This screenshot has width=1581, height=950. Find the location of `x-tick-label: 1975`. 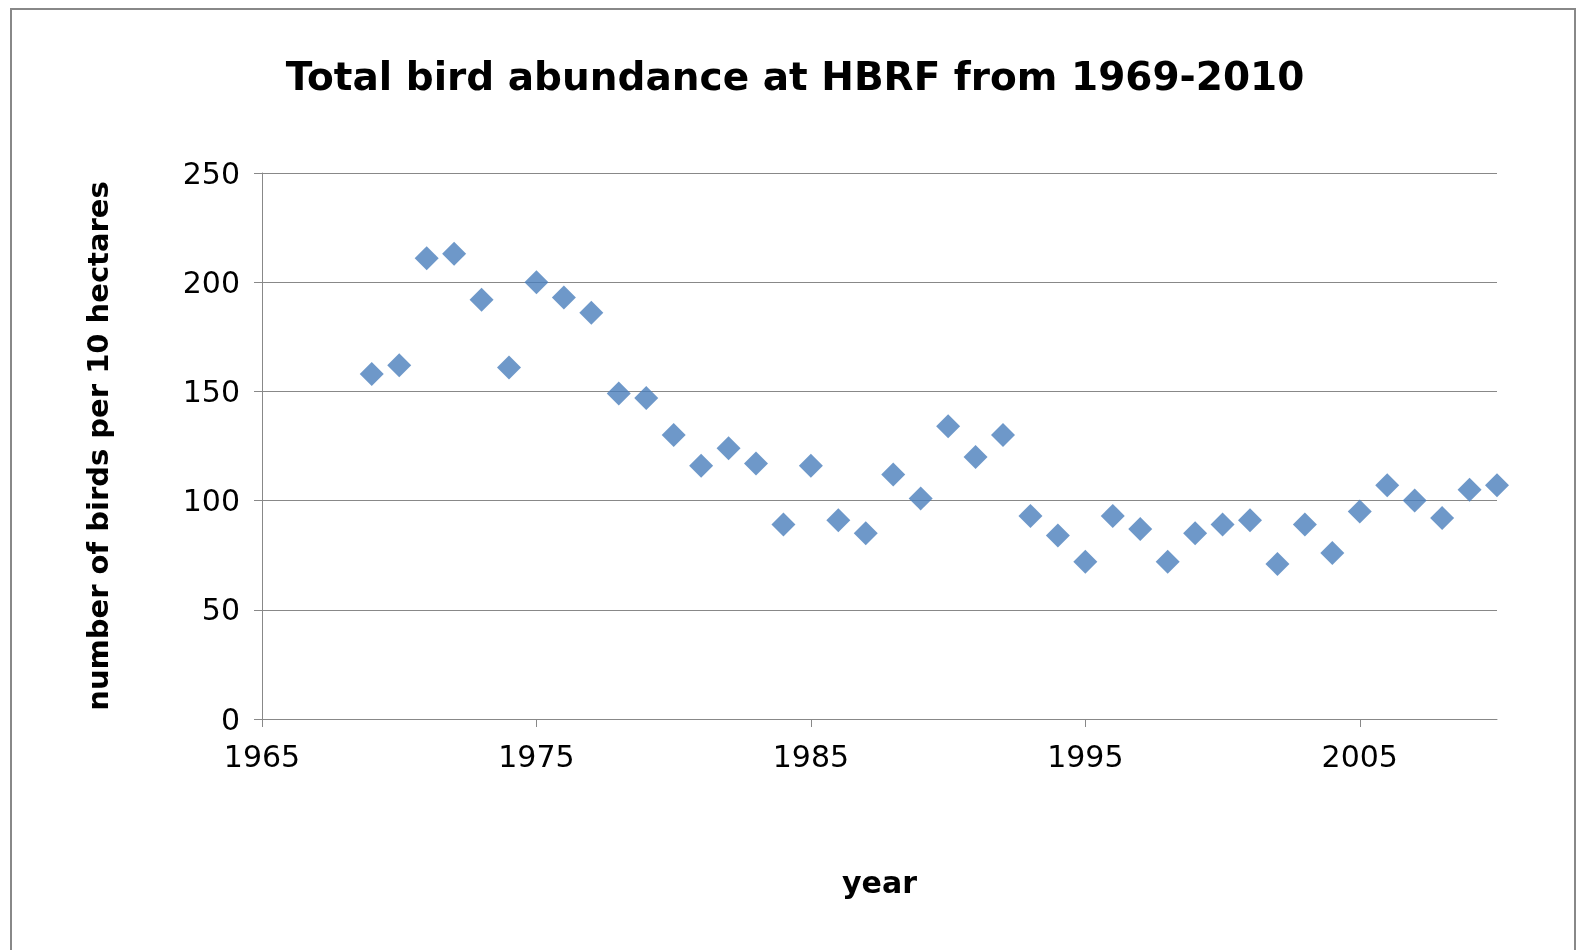

x-tick-label: 1975 is located at coordinates (536, 756).